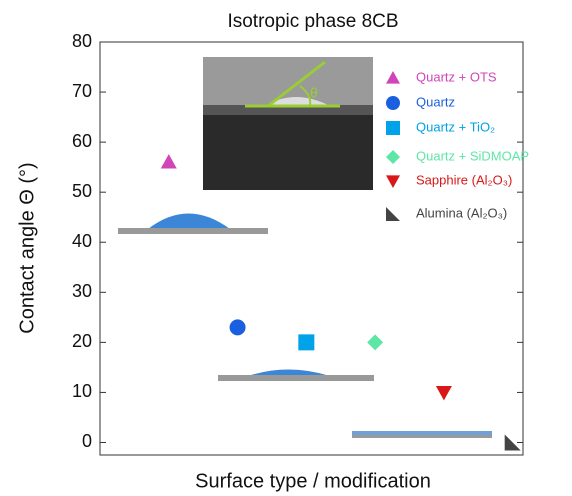 The height and width of the screenshot is (496, 572). What do you see at coordinates (82, 291) in the screenshot?
I see `y-tick-label: 30` at bounding box center [82, 291].